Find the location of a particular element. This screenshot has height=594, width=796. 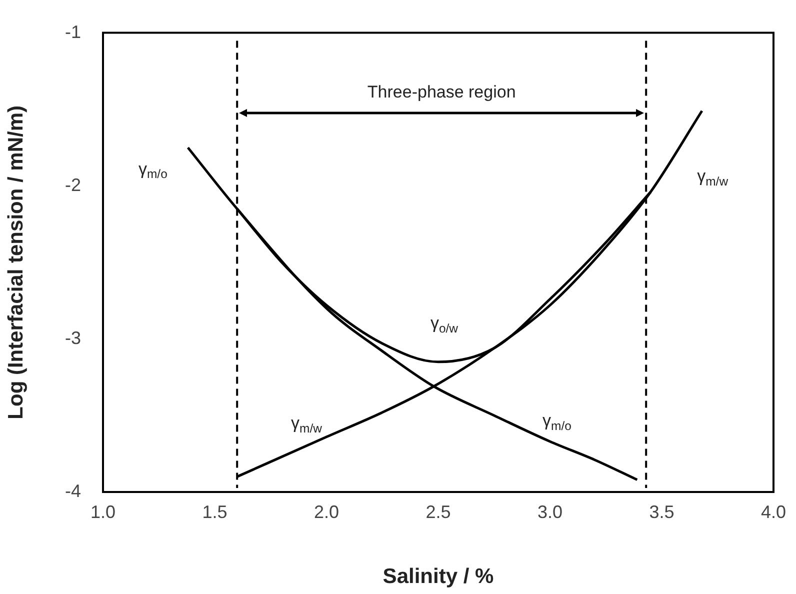

x-tick-label: 3.5 is located at coordinates (661, 512).